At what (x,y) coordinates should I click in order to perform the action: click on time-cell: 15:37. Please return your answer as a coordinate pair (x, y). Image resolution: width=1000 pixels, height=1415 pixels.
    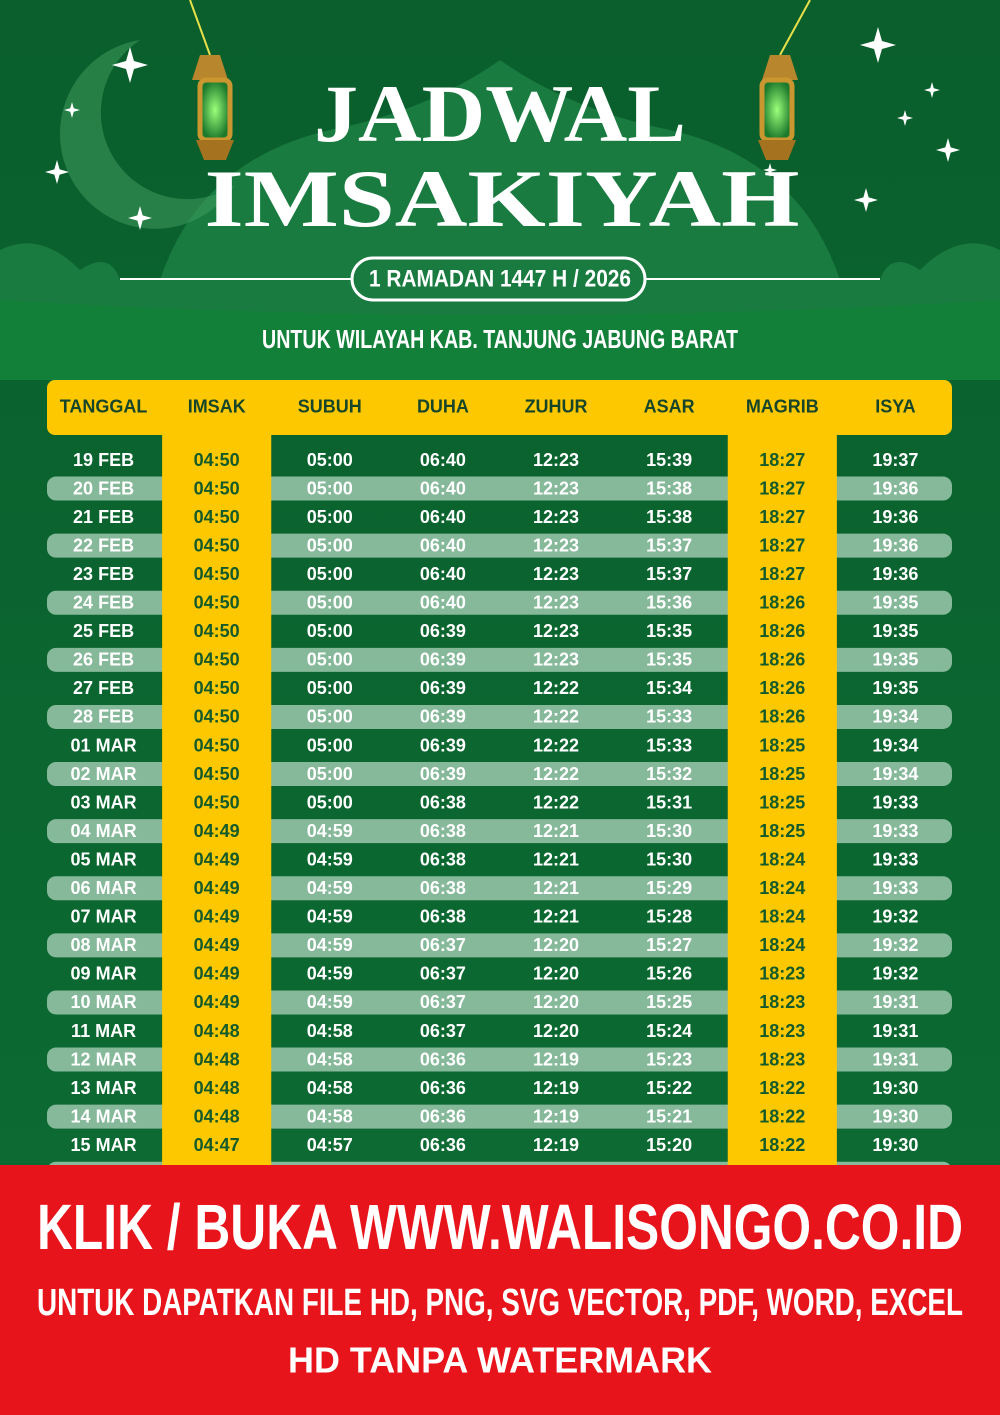
    Looking at the image, I should click on (669, 545).